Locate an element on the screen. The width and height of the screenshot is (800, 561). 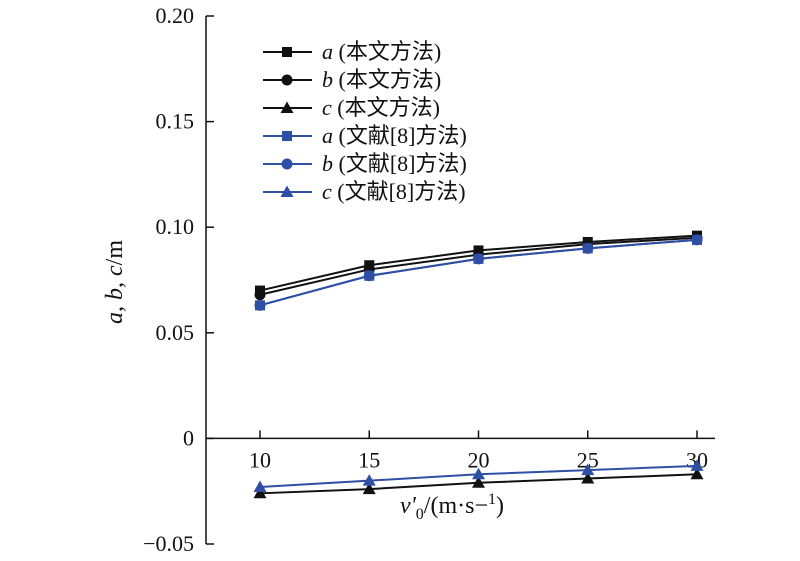
y-tick-label: 0.05 is located at coordinates (175, 332).